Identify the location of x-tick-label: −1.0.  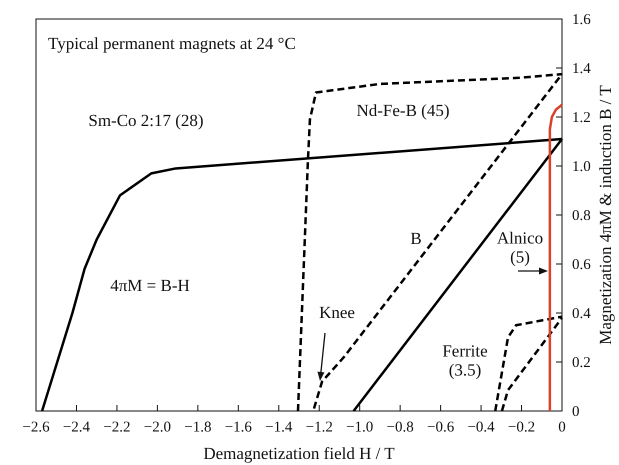
(360, 428).